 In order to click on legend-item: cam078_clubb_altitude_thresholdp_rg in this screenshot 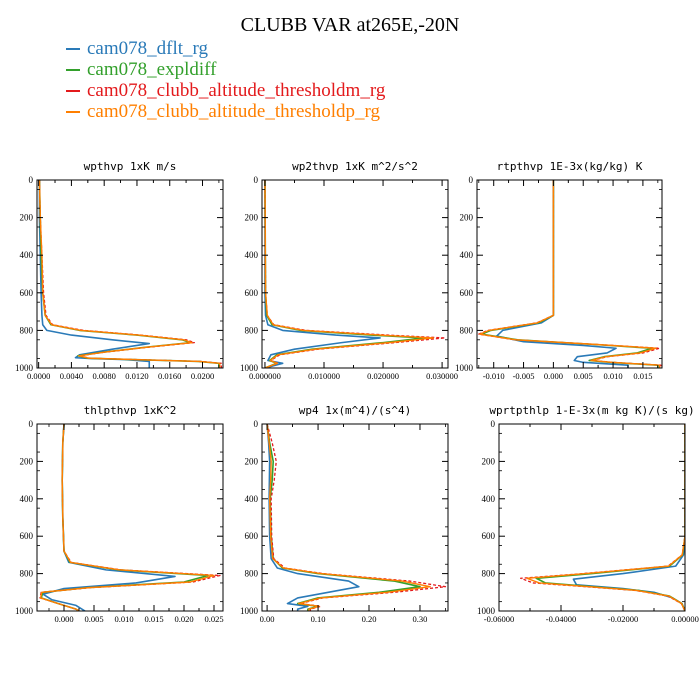, I will do `click(225, 111)`.